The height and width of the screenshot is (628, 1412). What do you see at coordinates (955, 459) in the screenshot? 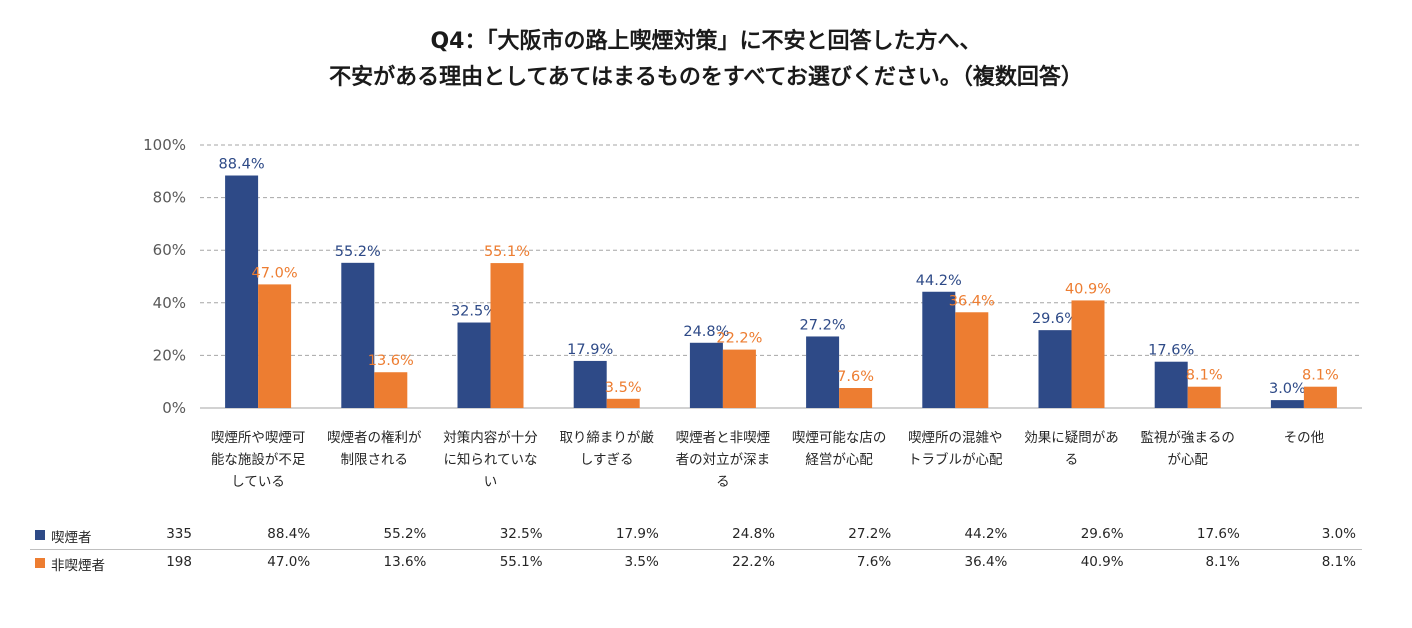
I see `x-category-label: トラブルが心配` at bounding box center [955, 459].